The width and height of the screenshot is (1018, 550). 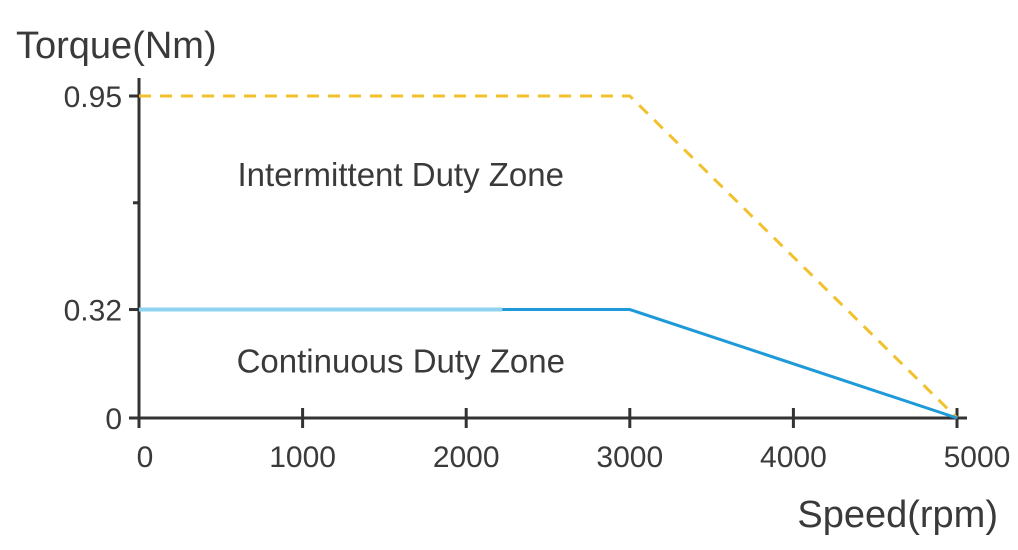 What do you see at coordinates (113, 419) in the screenshot?
I see `y-tick-label: 0` at bounding box center [113, 419].